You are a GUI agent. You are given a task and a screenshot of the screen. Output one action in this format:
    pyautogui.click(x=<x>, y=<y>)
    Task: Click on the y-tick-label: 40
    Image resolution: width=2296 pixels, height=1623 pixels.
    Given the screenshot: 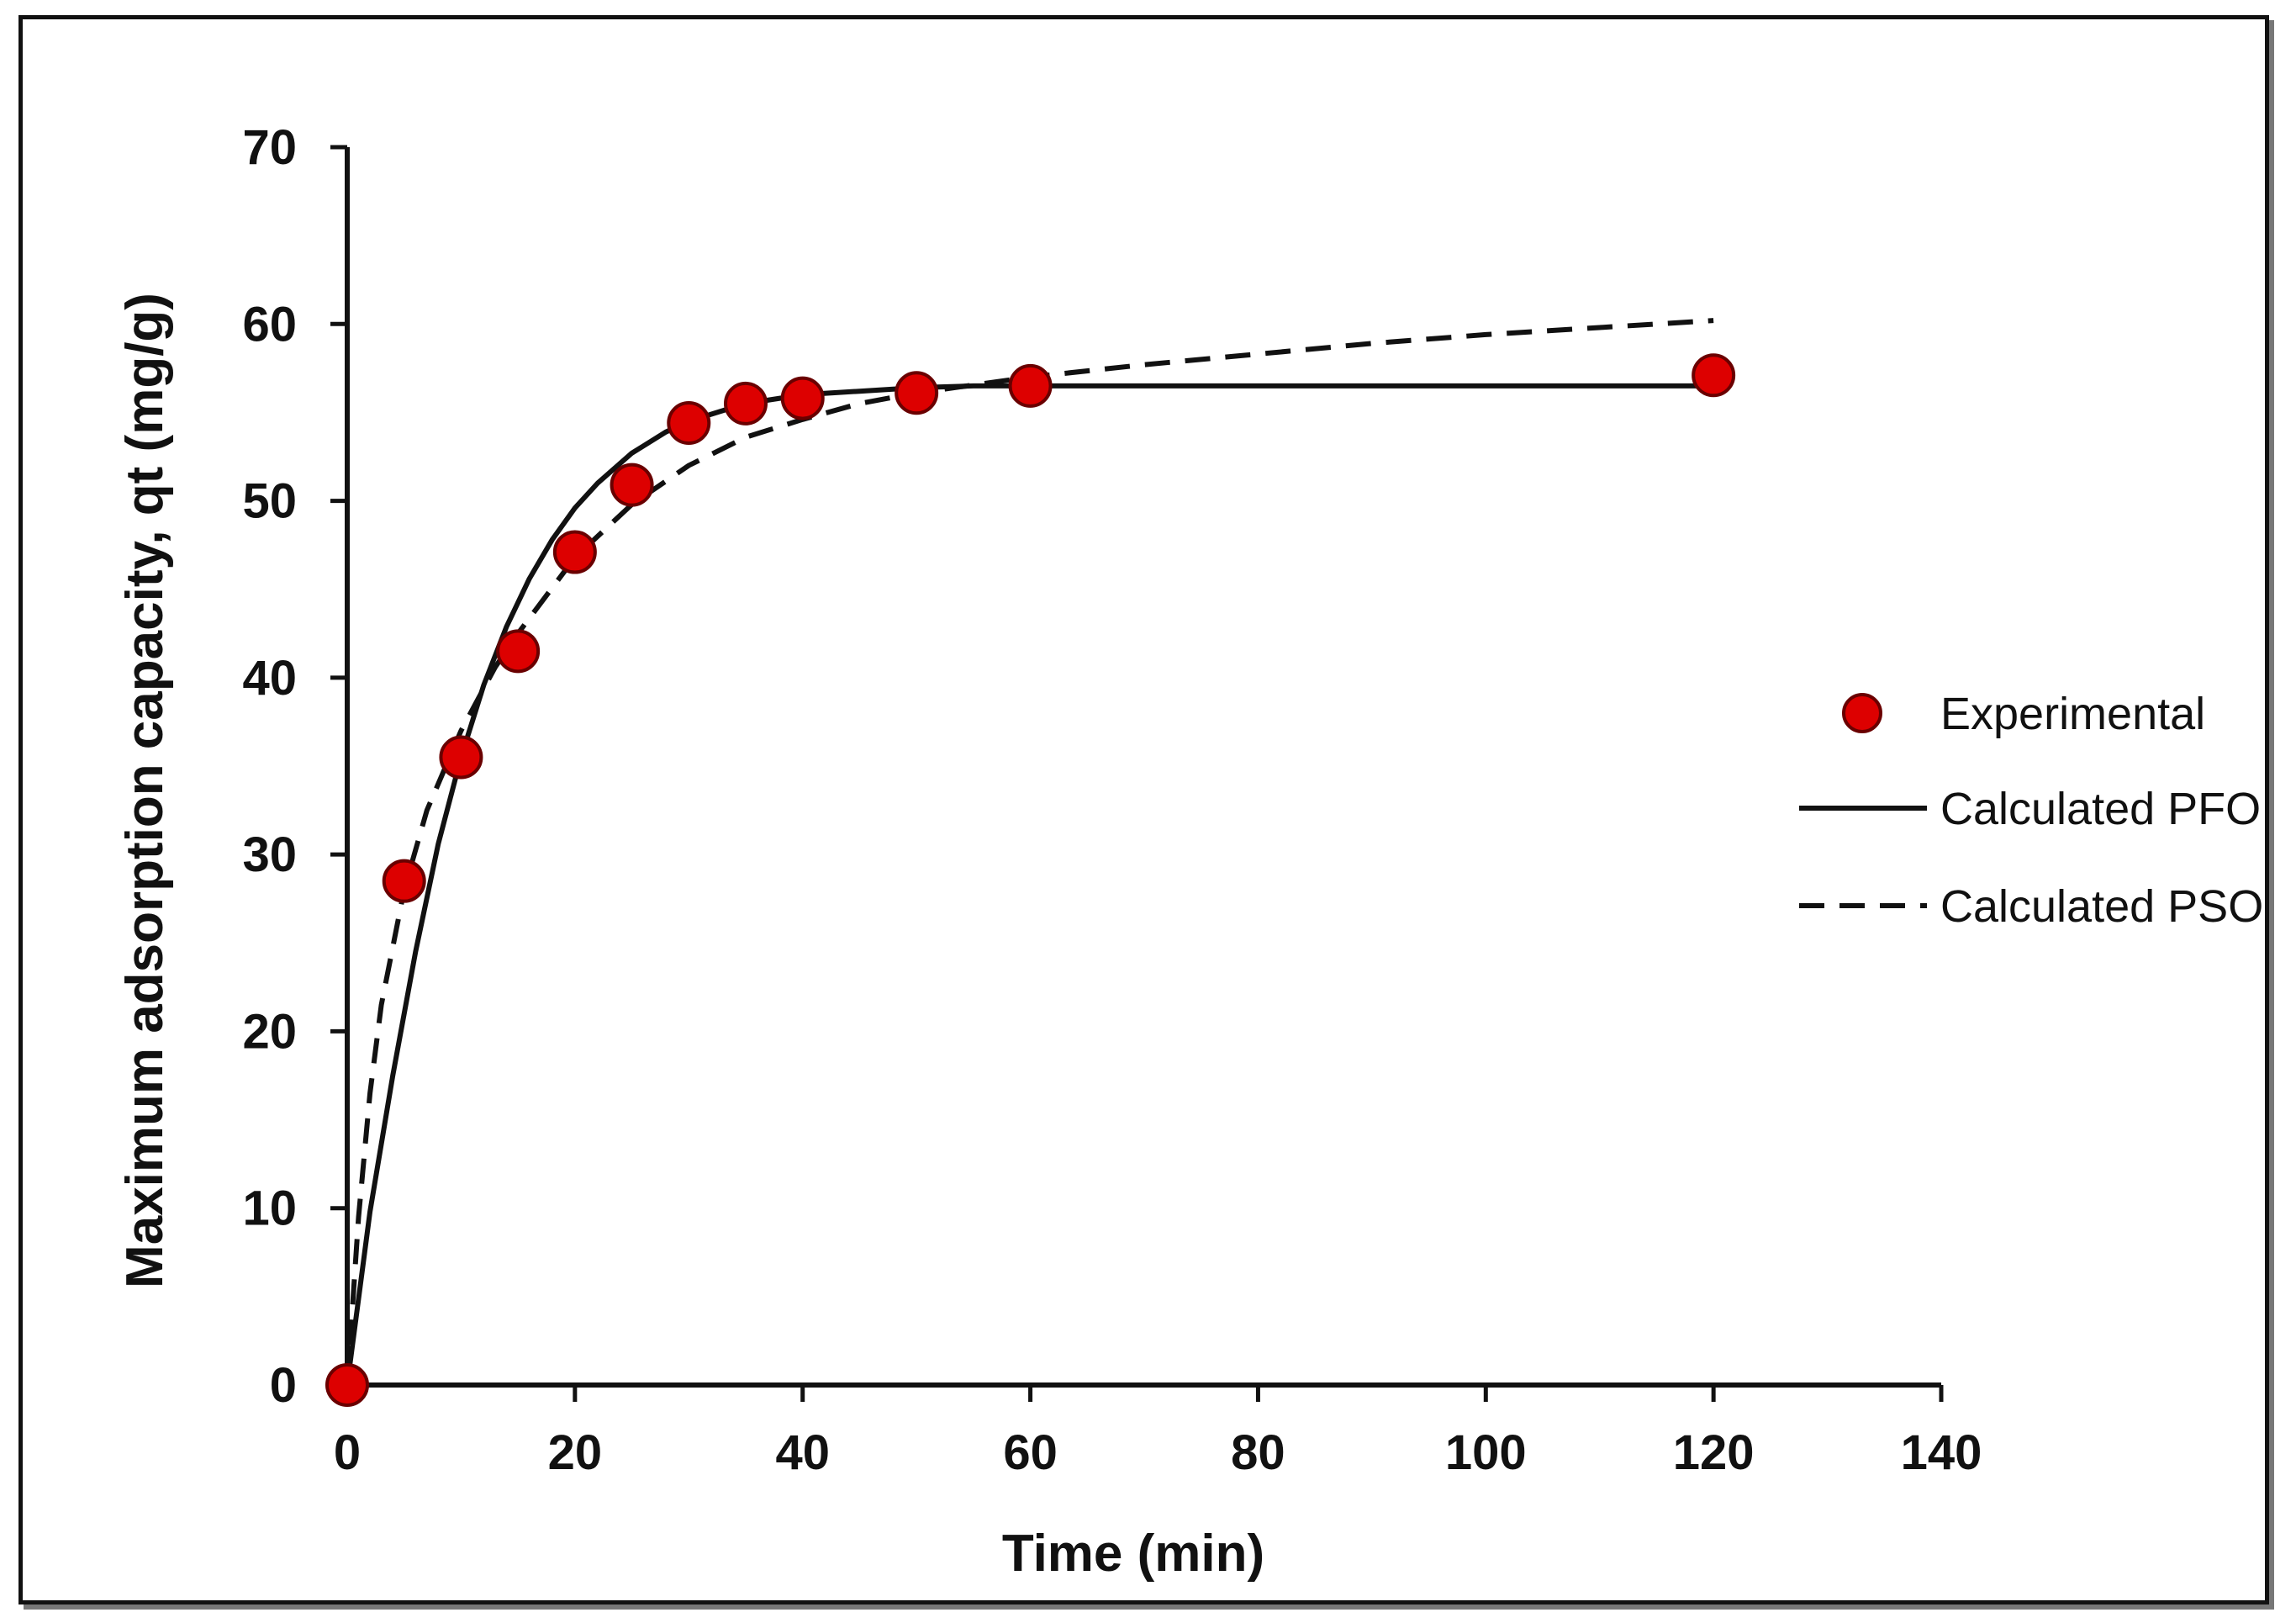 What is the action you would take?
    pyautogui.click(x=269, y=678)
    